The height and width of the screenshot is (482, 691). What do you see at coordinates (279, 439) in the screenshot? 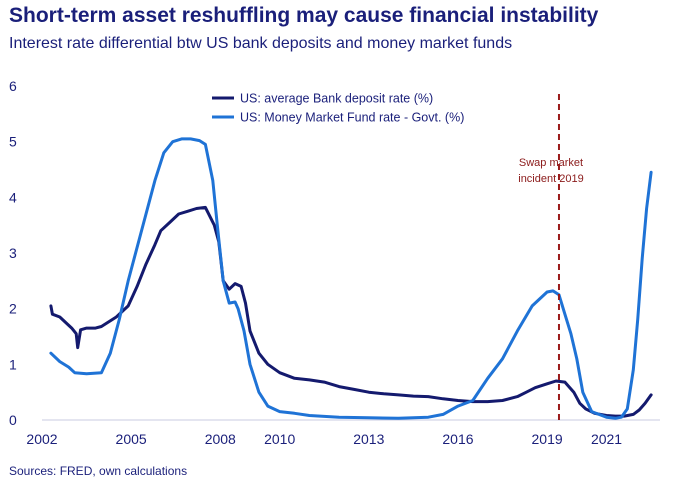
I see `x-tick-label: 2010` at bounding box center [279, 439].